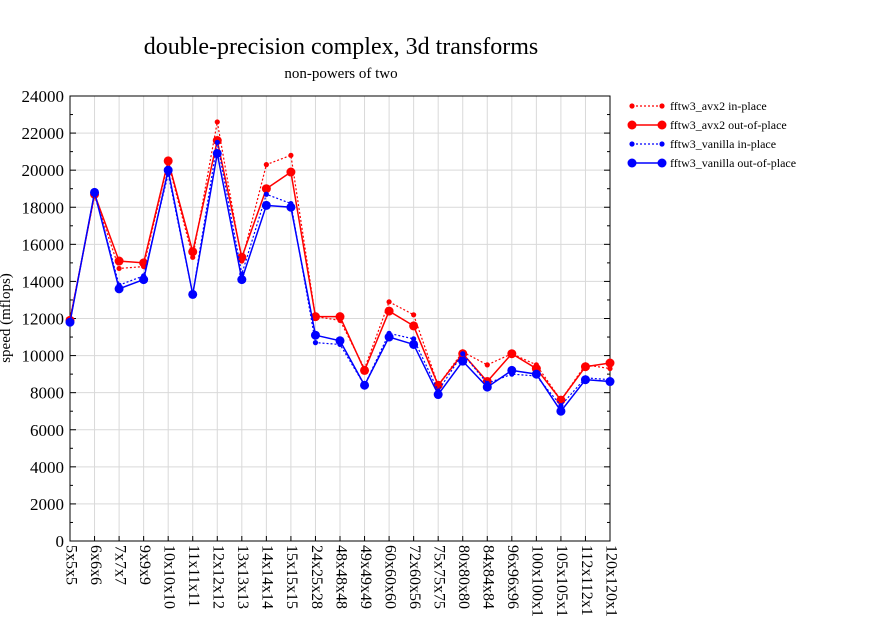  What do you see at coordinates (365, 577) in the screenshot?
I see `x-tick-label: 49x49x49` at bounding box center [365, 577].